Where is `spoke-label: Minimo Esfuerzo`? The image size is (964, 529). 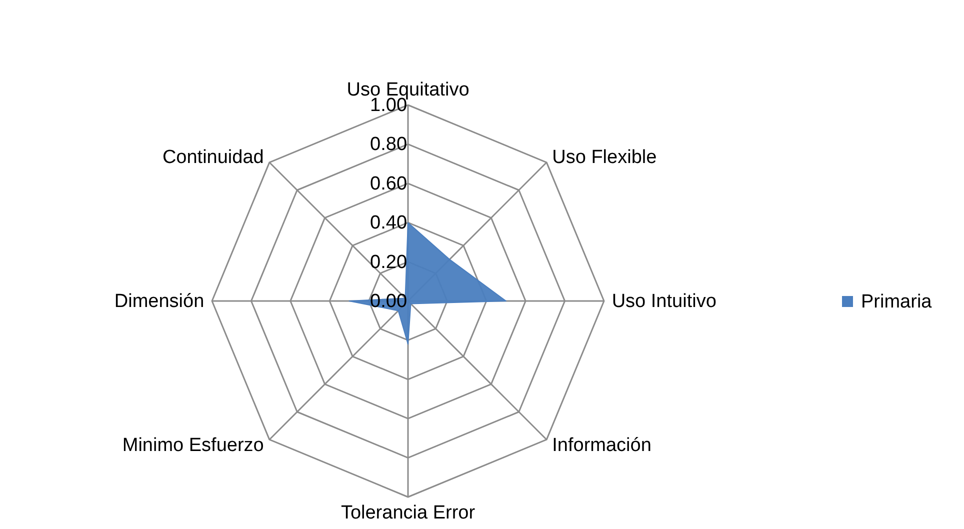 spoke-label: Minimo Esfuerzo is located at coordinates (193, 445).